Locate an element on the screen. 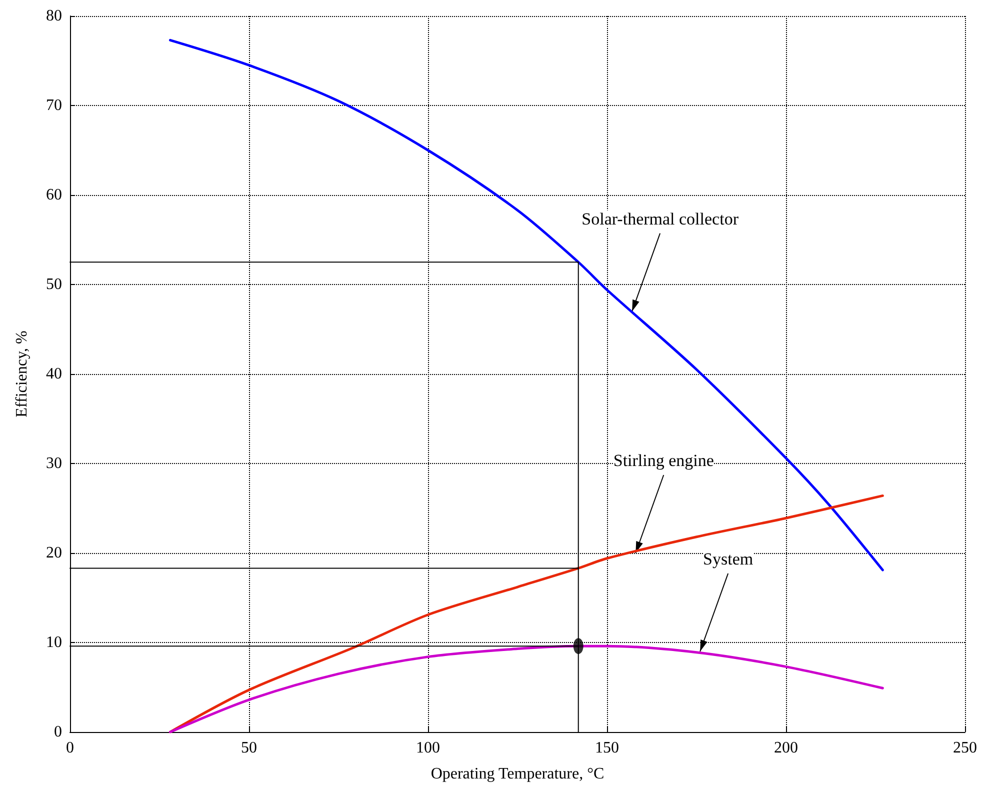 This screenshot has width=988, height=796. y-tick-label: 50 is located at coordinates (54, 284).